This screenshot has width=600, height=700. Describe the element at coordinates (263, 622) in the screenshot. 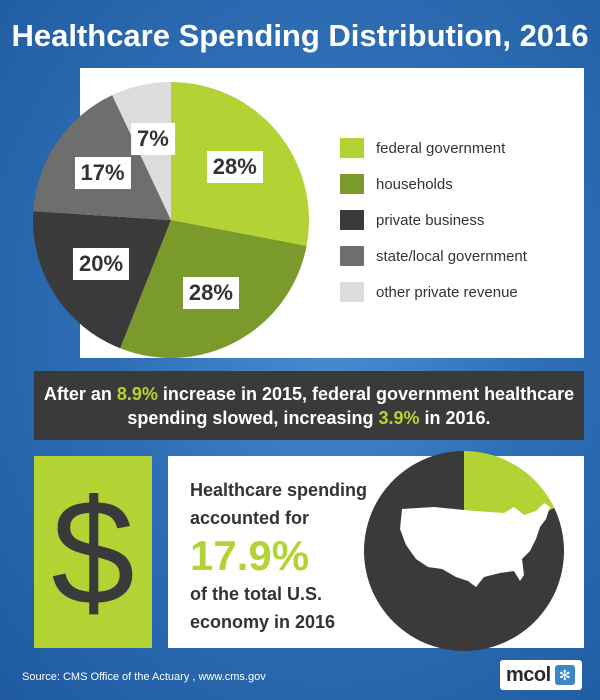

I see `economy-line-4: economy in 2016` at that location.